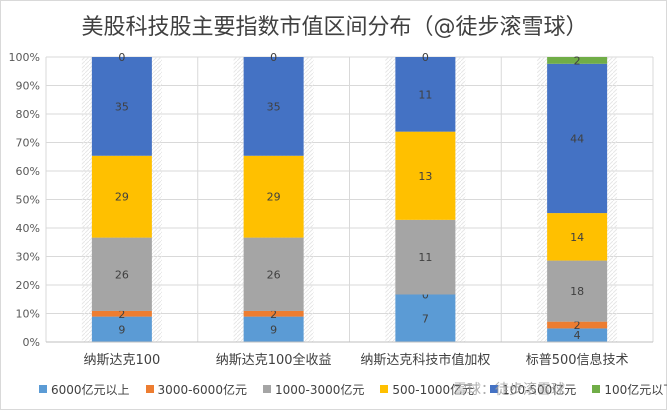  I want to click on legend-item: 3000-6000亿元, so click(196, 389).